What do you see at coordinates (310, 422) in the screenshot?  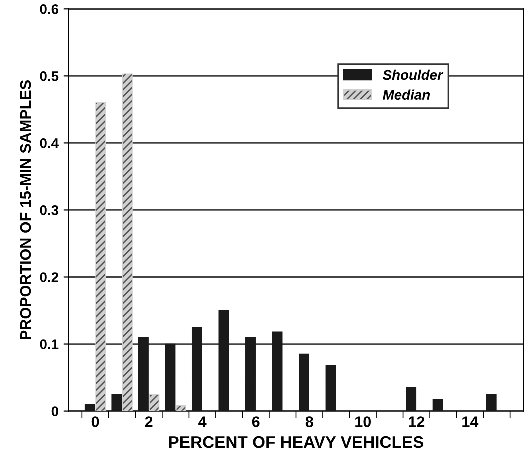 I see `x-tick-label: 8` at bounding box center [310, 422].